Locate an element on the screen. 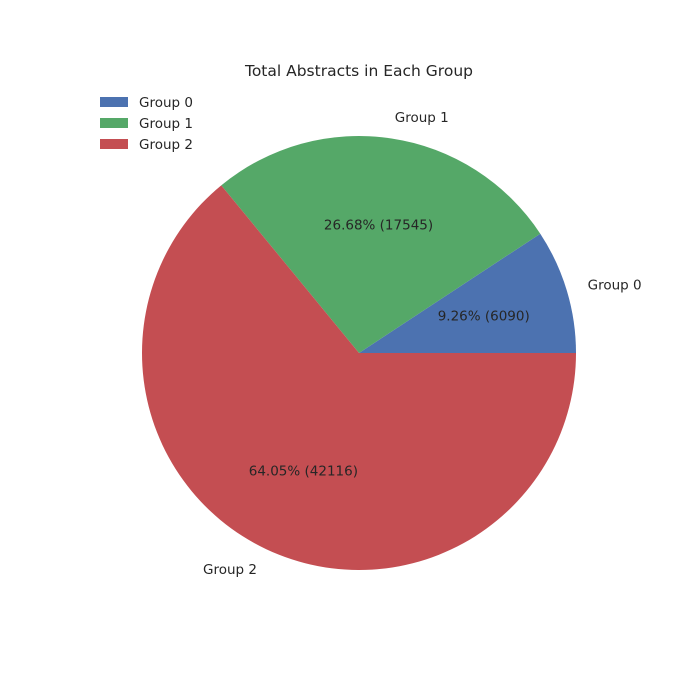 This screenshot has height=700, width=700. slice-label-group-0: Group 0 is located at coordinates (615, 286).